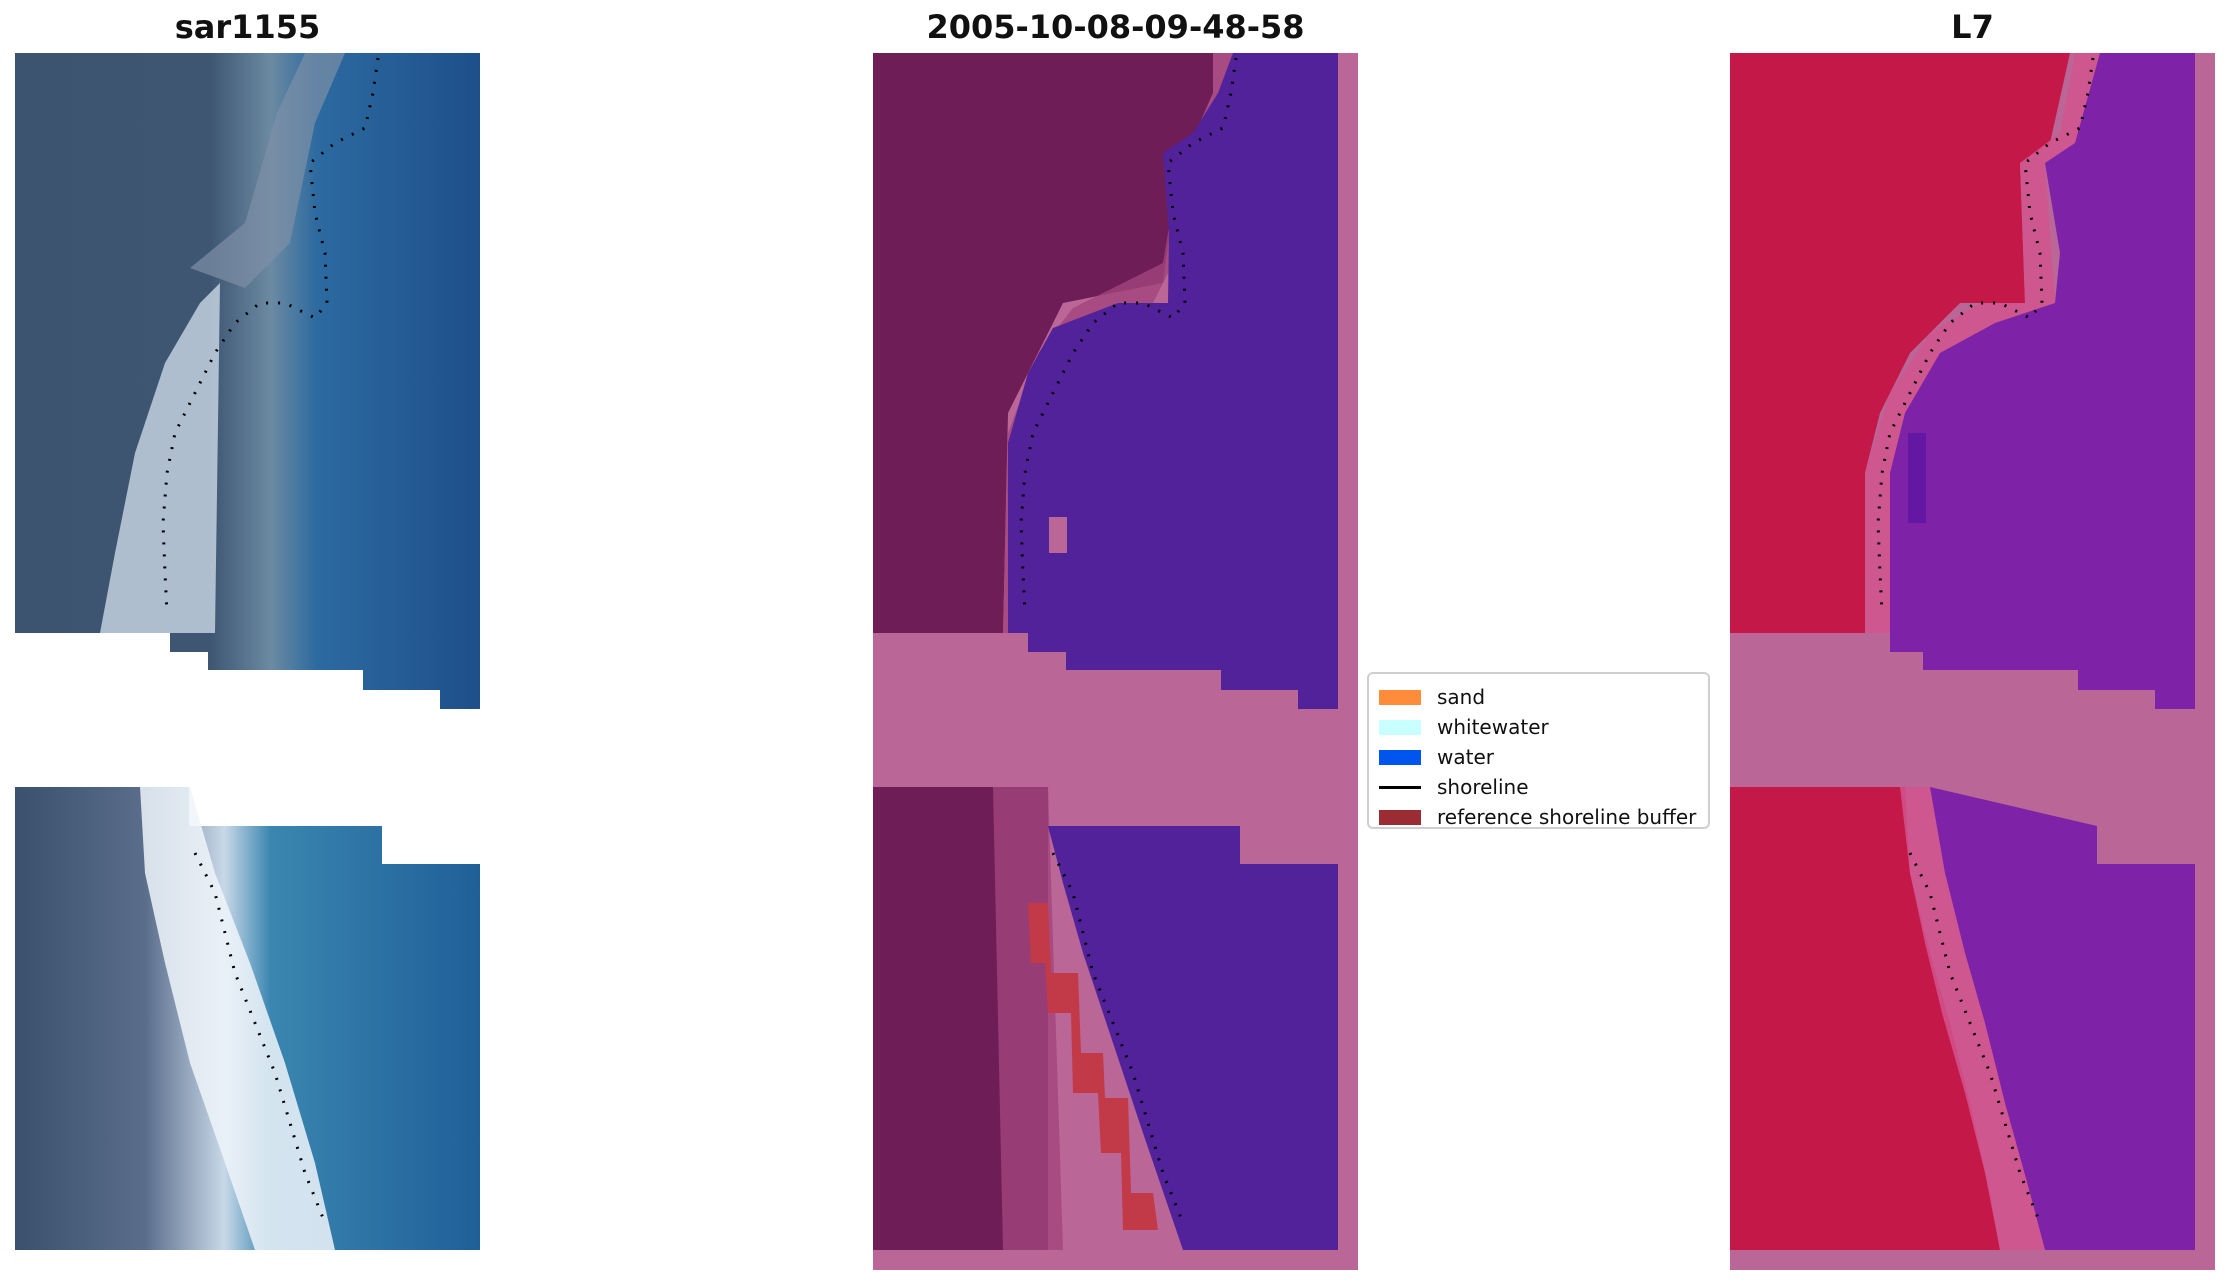 The height and width of the screenshot is (1283, 2227). I want to click on mndwi-shoreline-bottom, so click(1975, 1038).